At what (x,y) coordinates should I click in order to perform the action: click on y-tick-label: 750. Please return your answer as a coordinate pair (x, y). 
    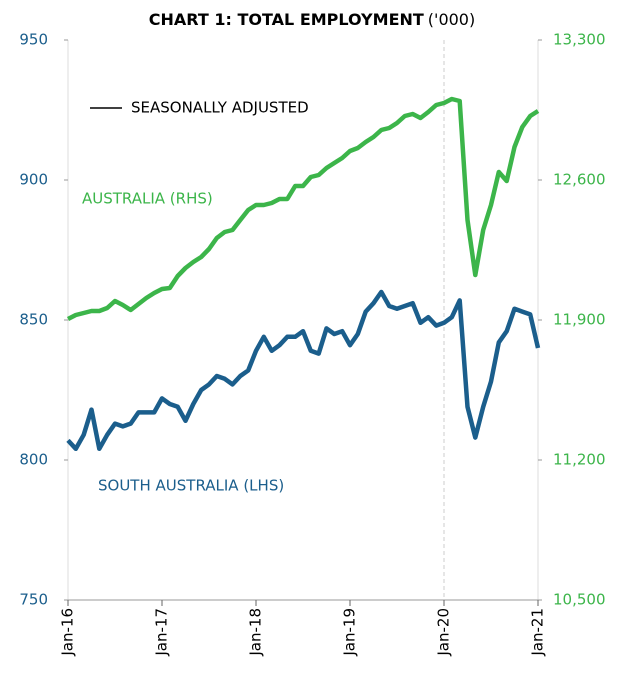
    Looking at the image, I should click on (33, 600).